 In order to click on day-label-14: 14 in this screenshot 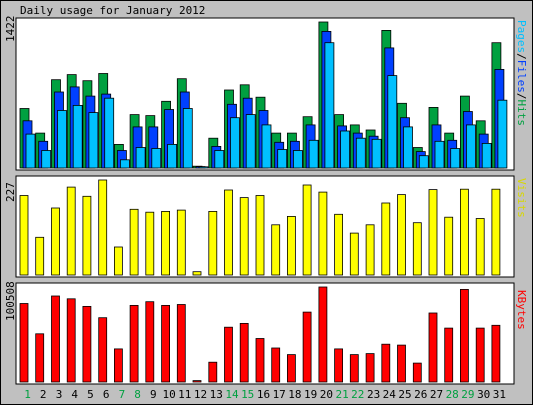, I will do `click(232, 394)`.